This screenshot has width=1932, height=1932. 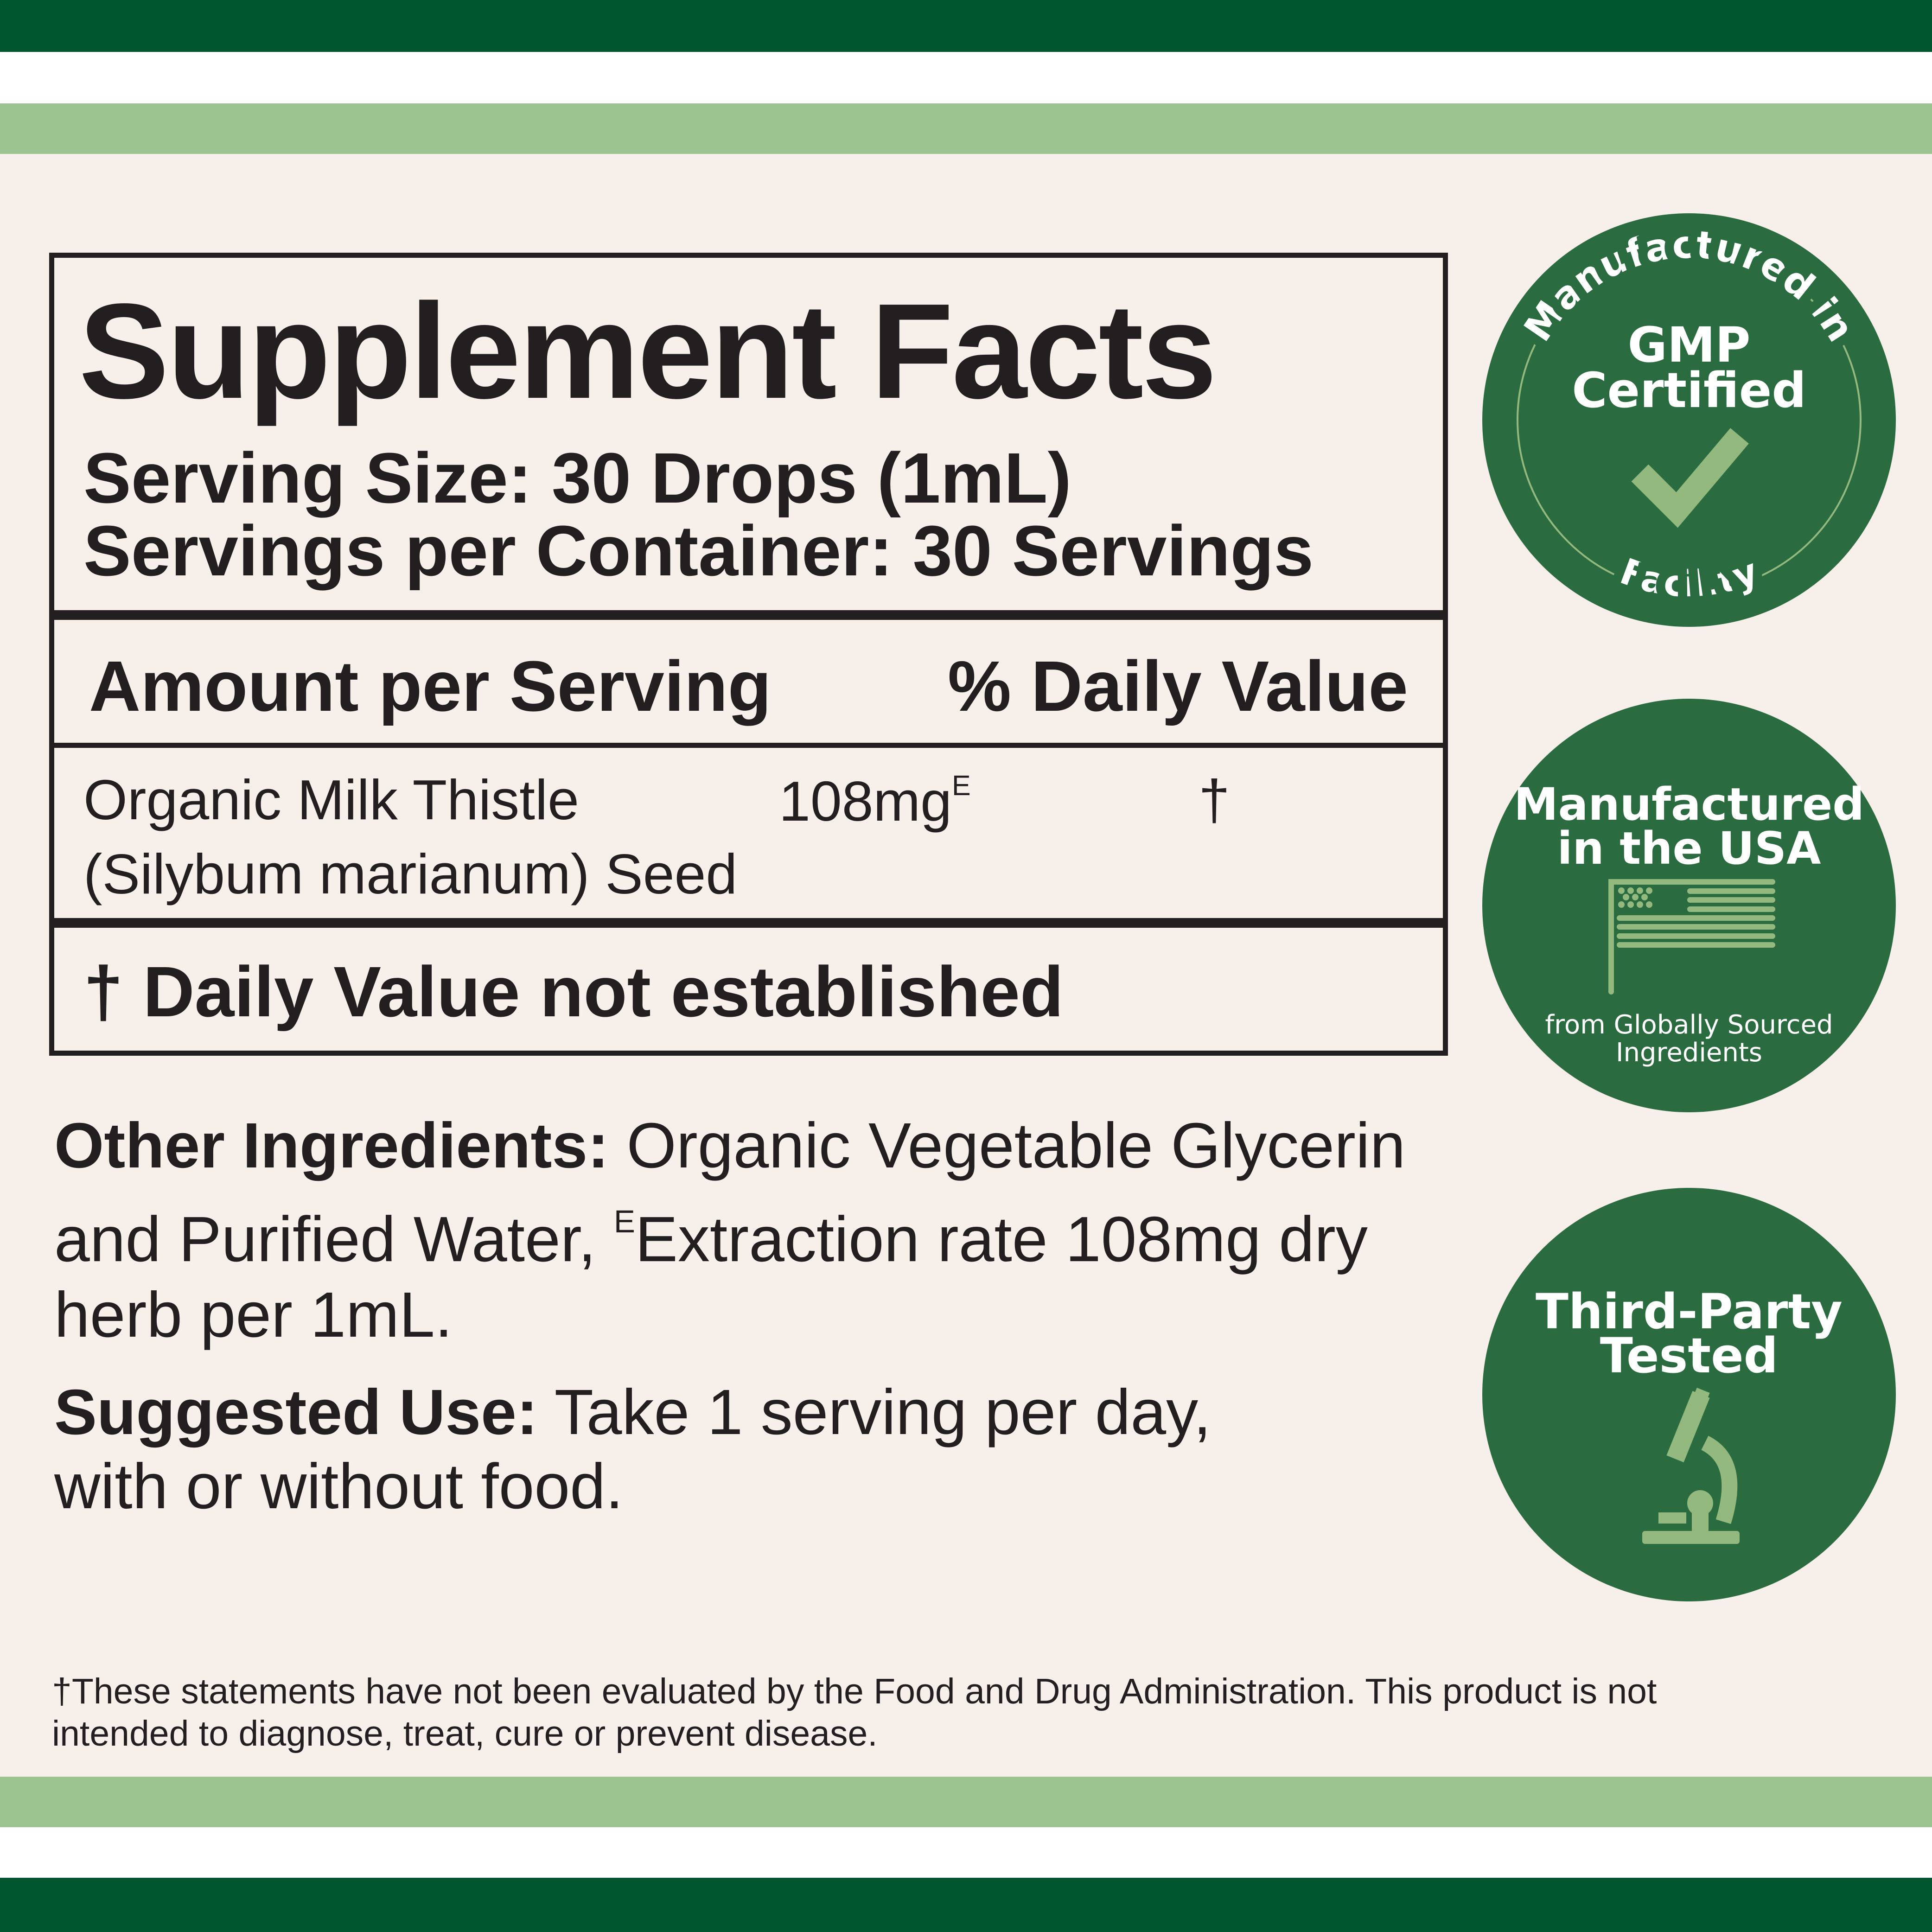 I want to click on amount-value: 108mg, so click(x=866, y=801).